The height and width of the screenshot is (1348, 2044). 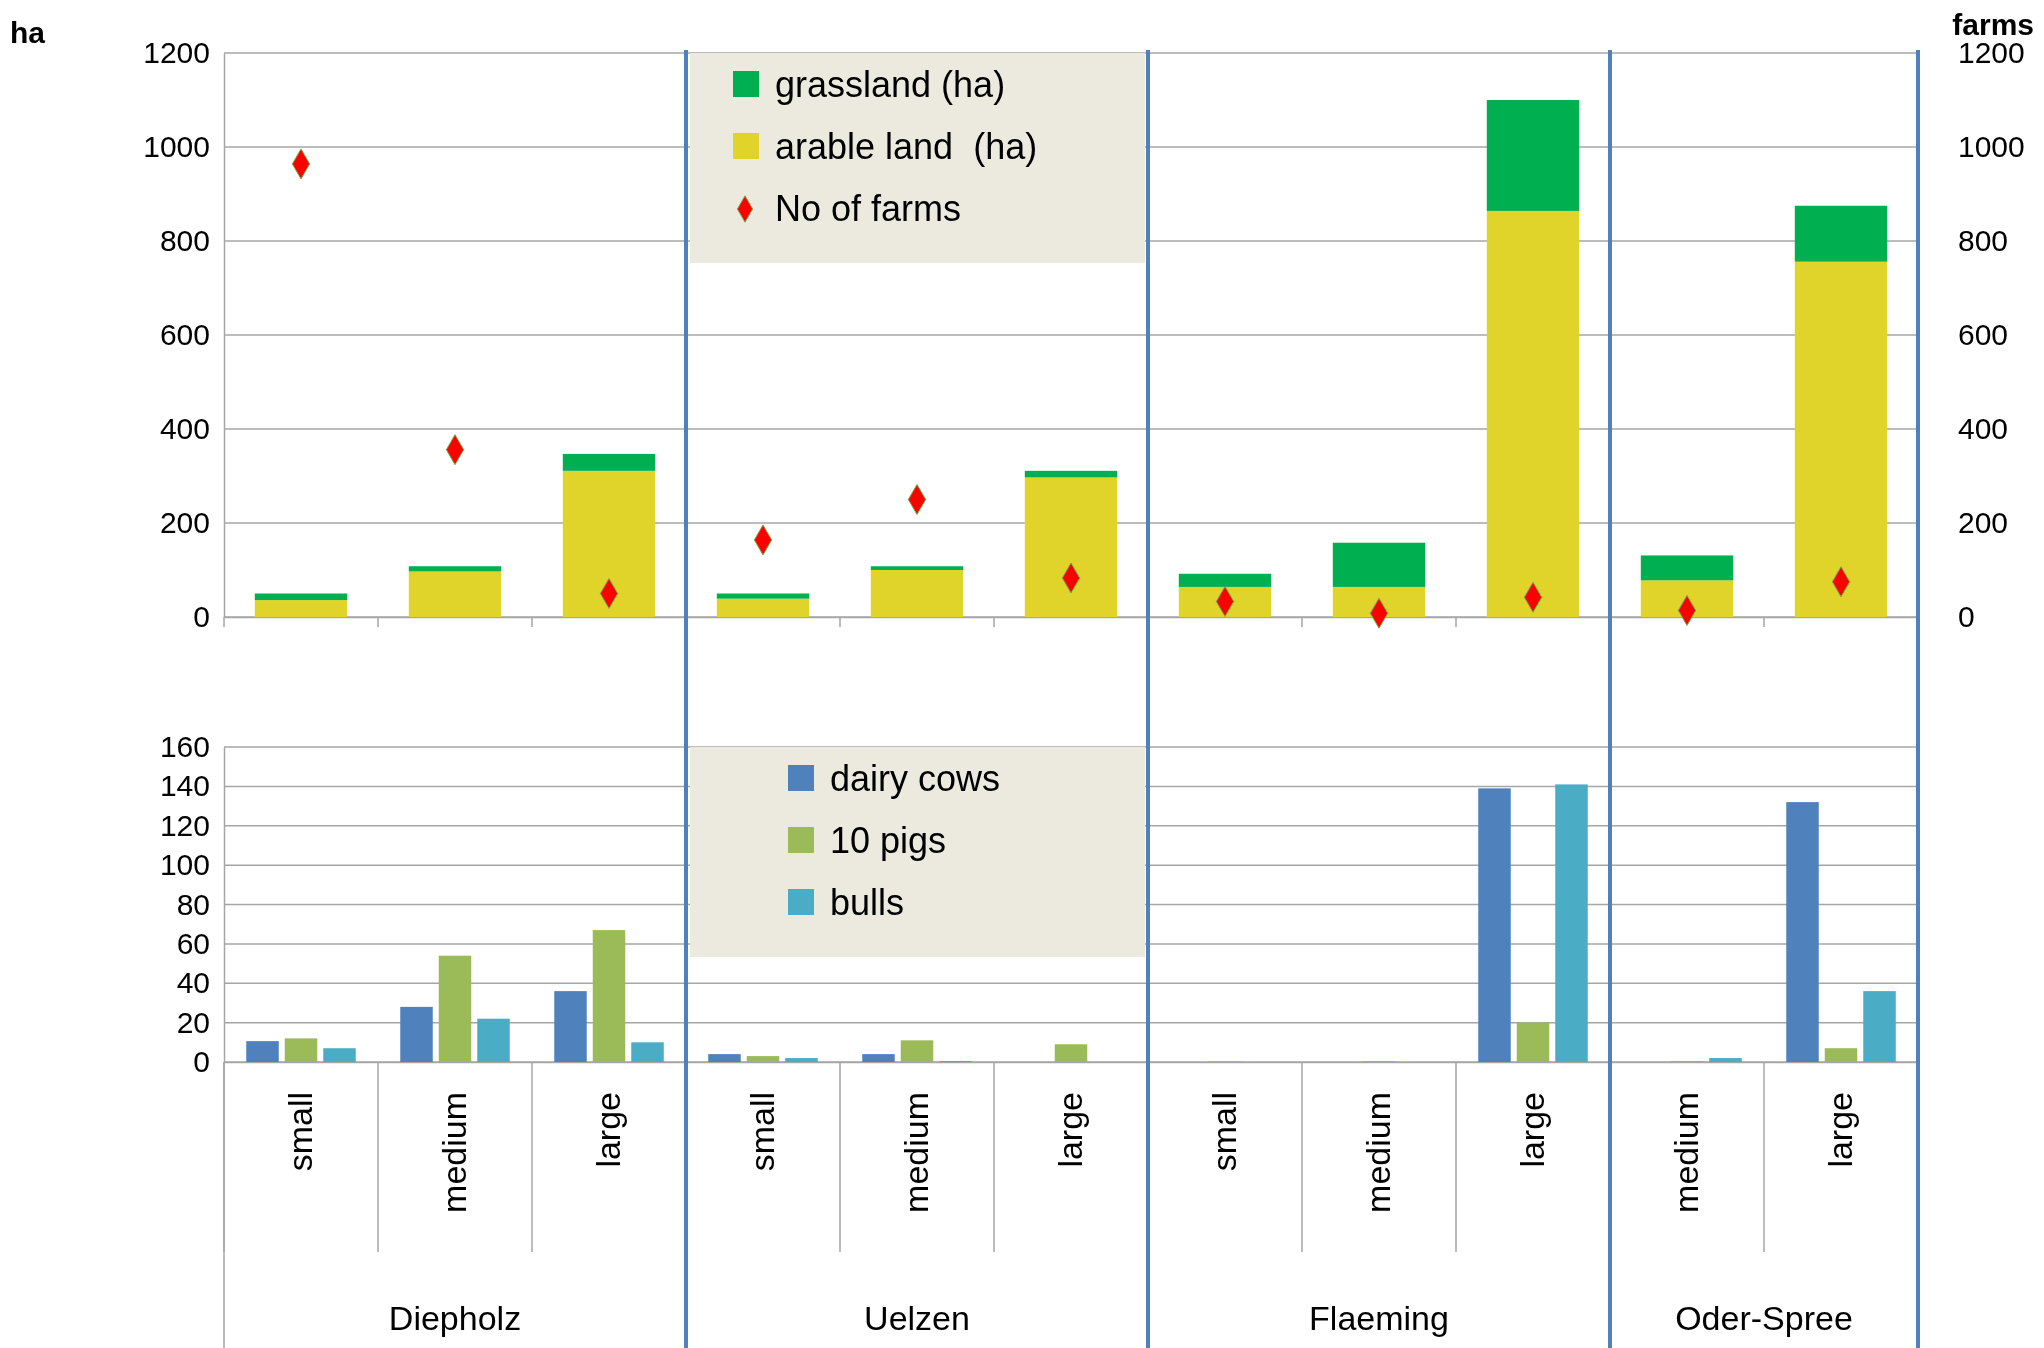 I want to click on y-tick-label: 160, so click(x=184, y=747).